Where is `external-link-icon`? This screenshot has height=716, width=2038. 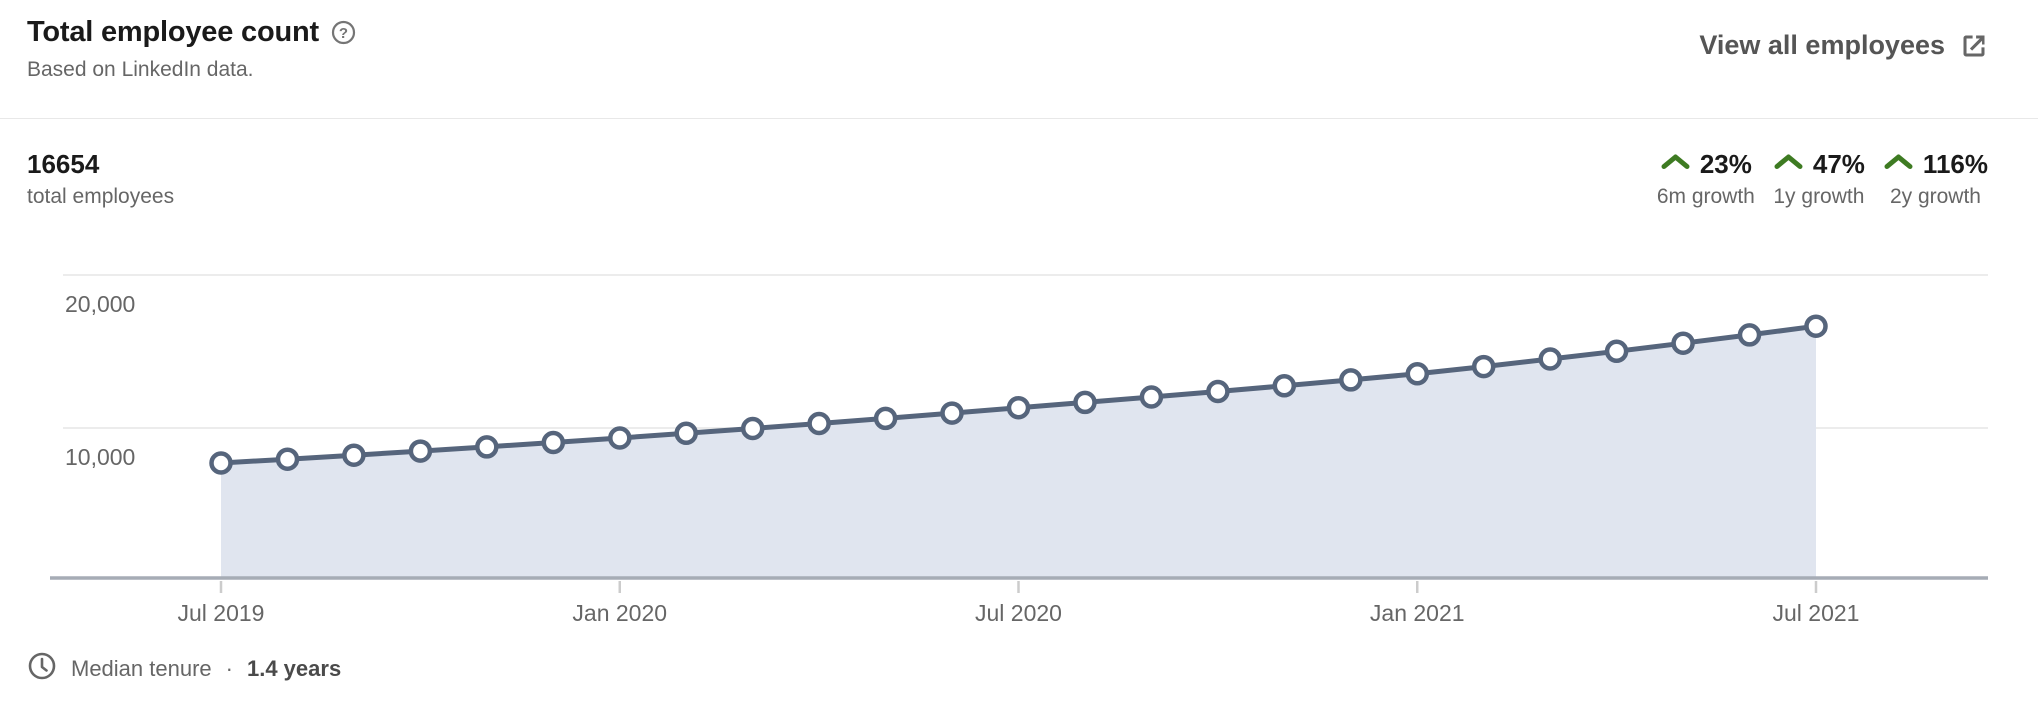 external-link-icon is located at coordinates (1974, 46).